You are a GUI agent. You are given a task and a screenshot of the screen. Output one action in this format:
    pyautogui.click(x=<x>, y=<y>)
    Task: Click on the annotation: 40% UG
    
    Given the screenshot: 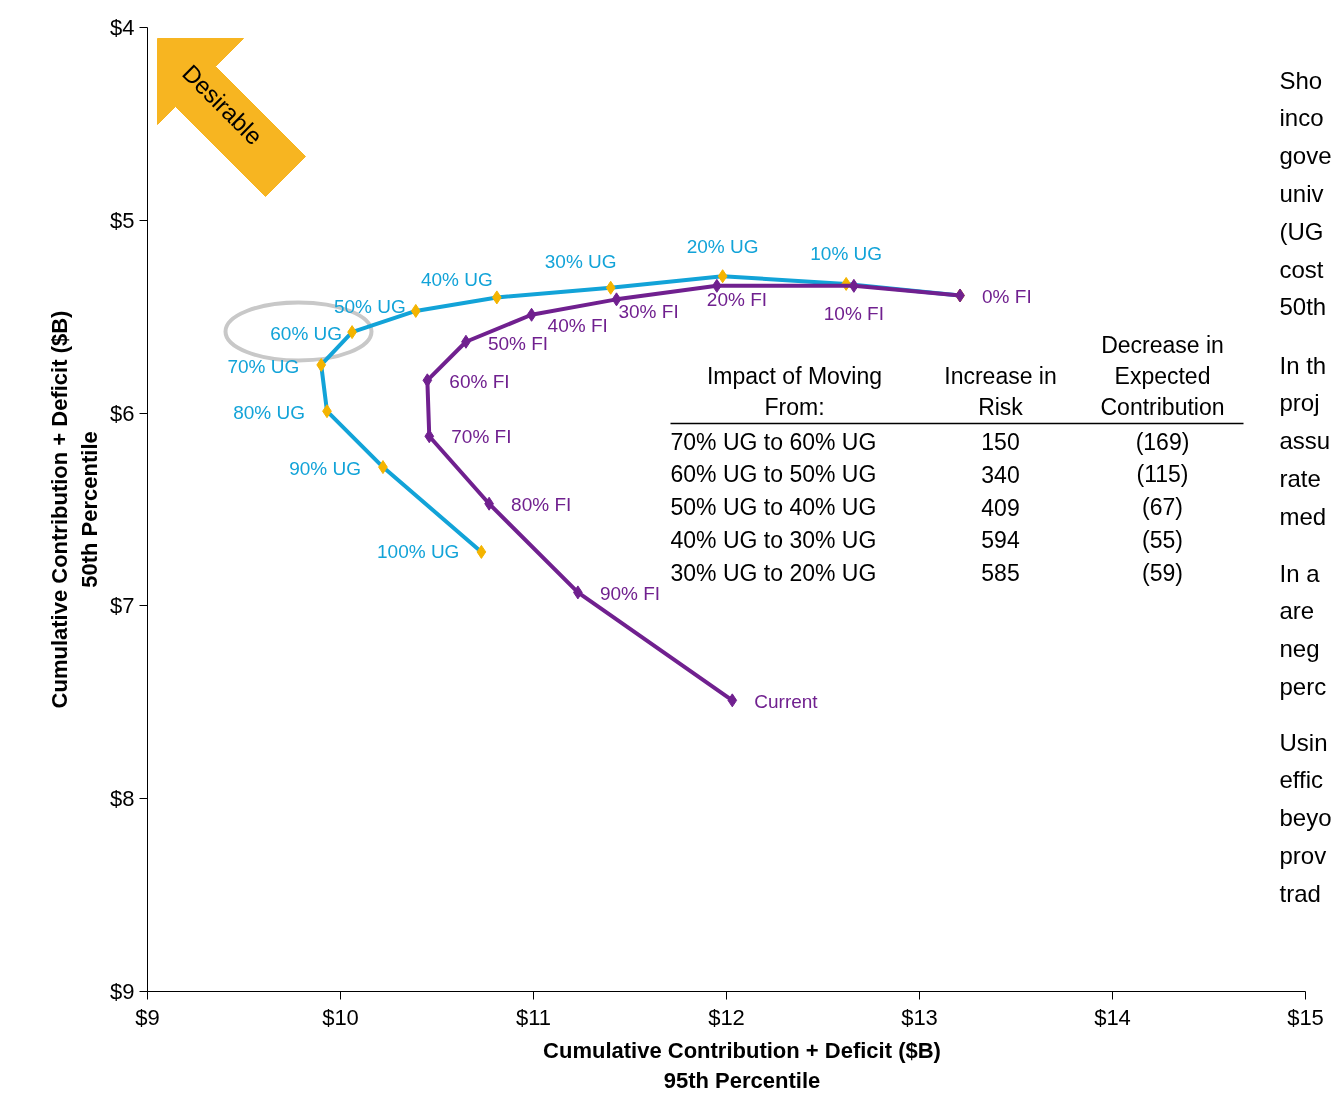 What is the action you would take?
    pyautogui.click(x=456, y=279)
    